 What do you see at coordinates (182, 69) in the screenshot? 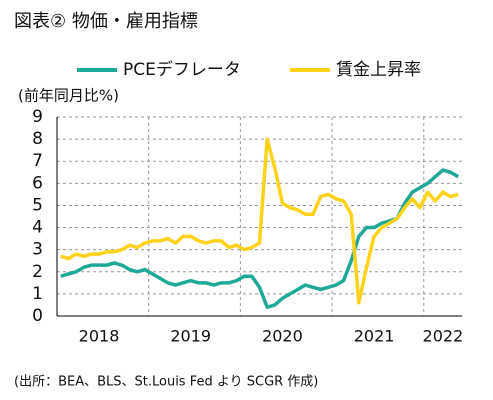
I see `legend-label: PCEデフレータ` at bounding box center [182, 69].